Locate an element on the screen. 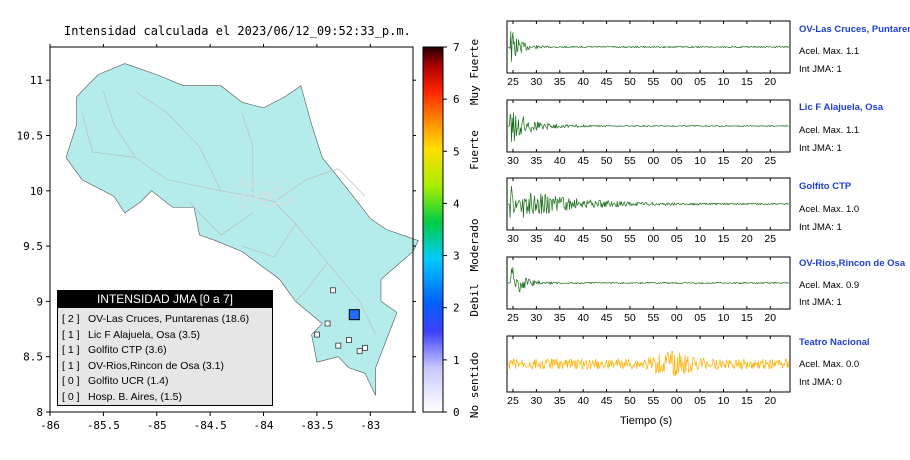  trace-acel: Acel. Max. 1.0 is located at coordinates (829, 209).